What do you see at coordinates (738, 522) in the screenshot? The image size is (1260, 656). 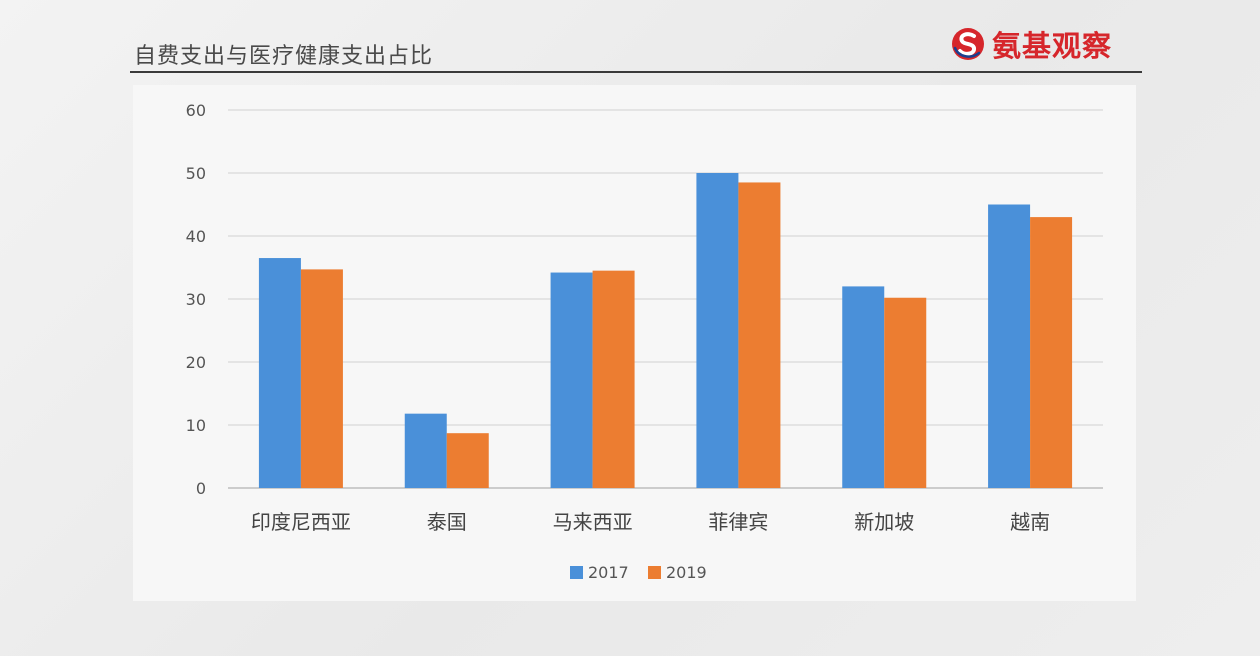 I see `x-tick-label: 菲律宾` at bounding box center [738, 522].